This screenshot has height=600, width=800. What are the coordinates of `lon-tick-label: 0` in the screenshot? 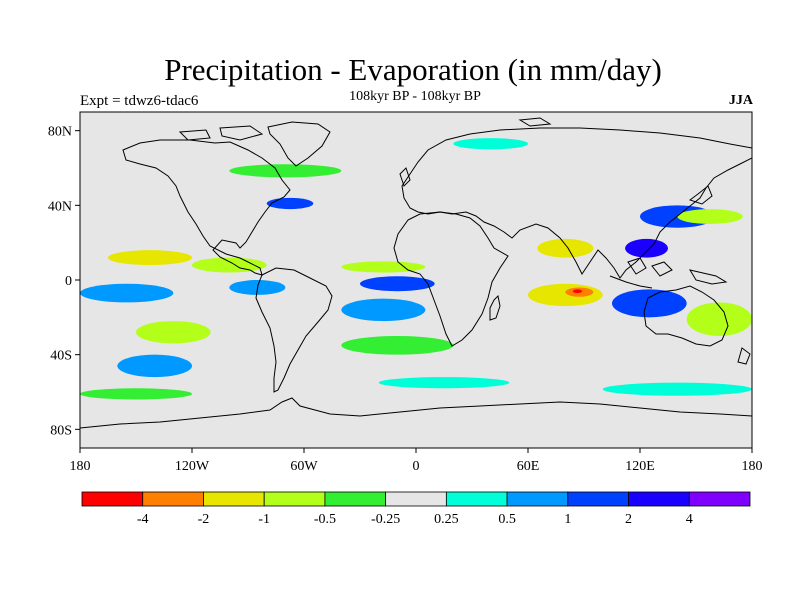 It's located at (416, 466).